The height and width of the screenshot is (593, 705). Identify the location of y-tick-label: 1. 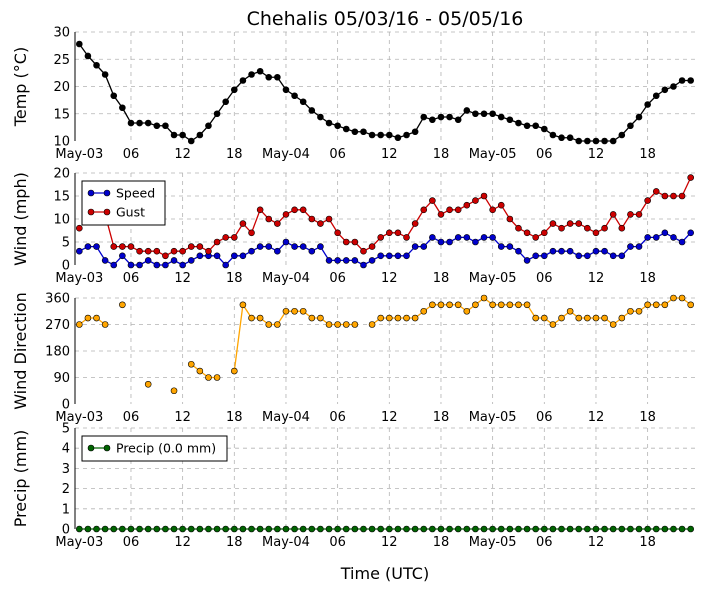
(66, 509).